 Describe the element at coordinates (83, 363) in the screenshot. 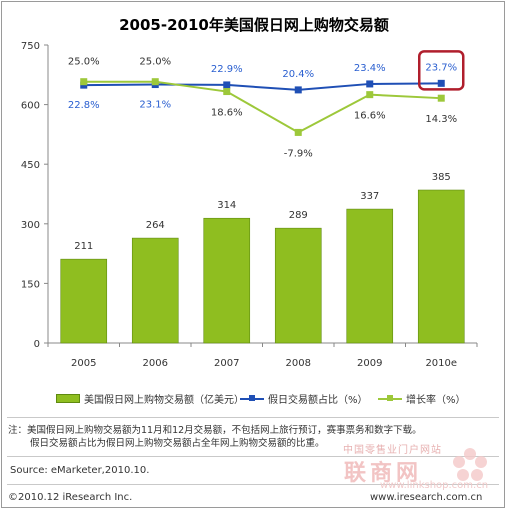

I see `x-tick-label: 2005` at that location.